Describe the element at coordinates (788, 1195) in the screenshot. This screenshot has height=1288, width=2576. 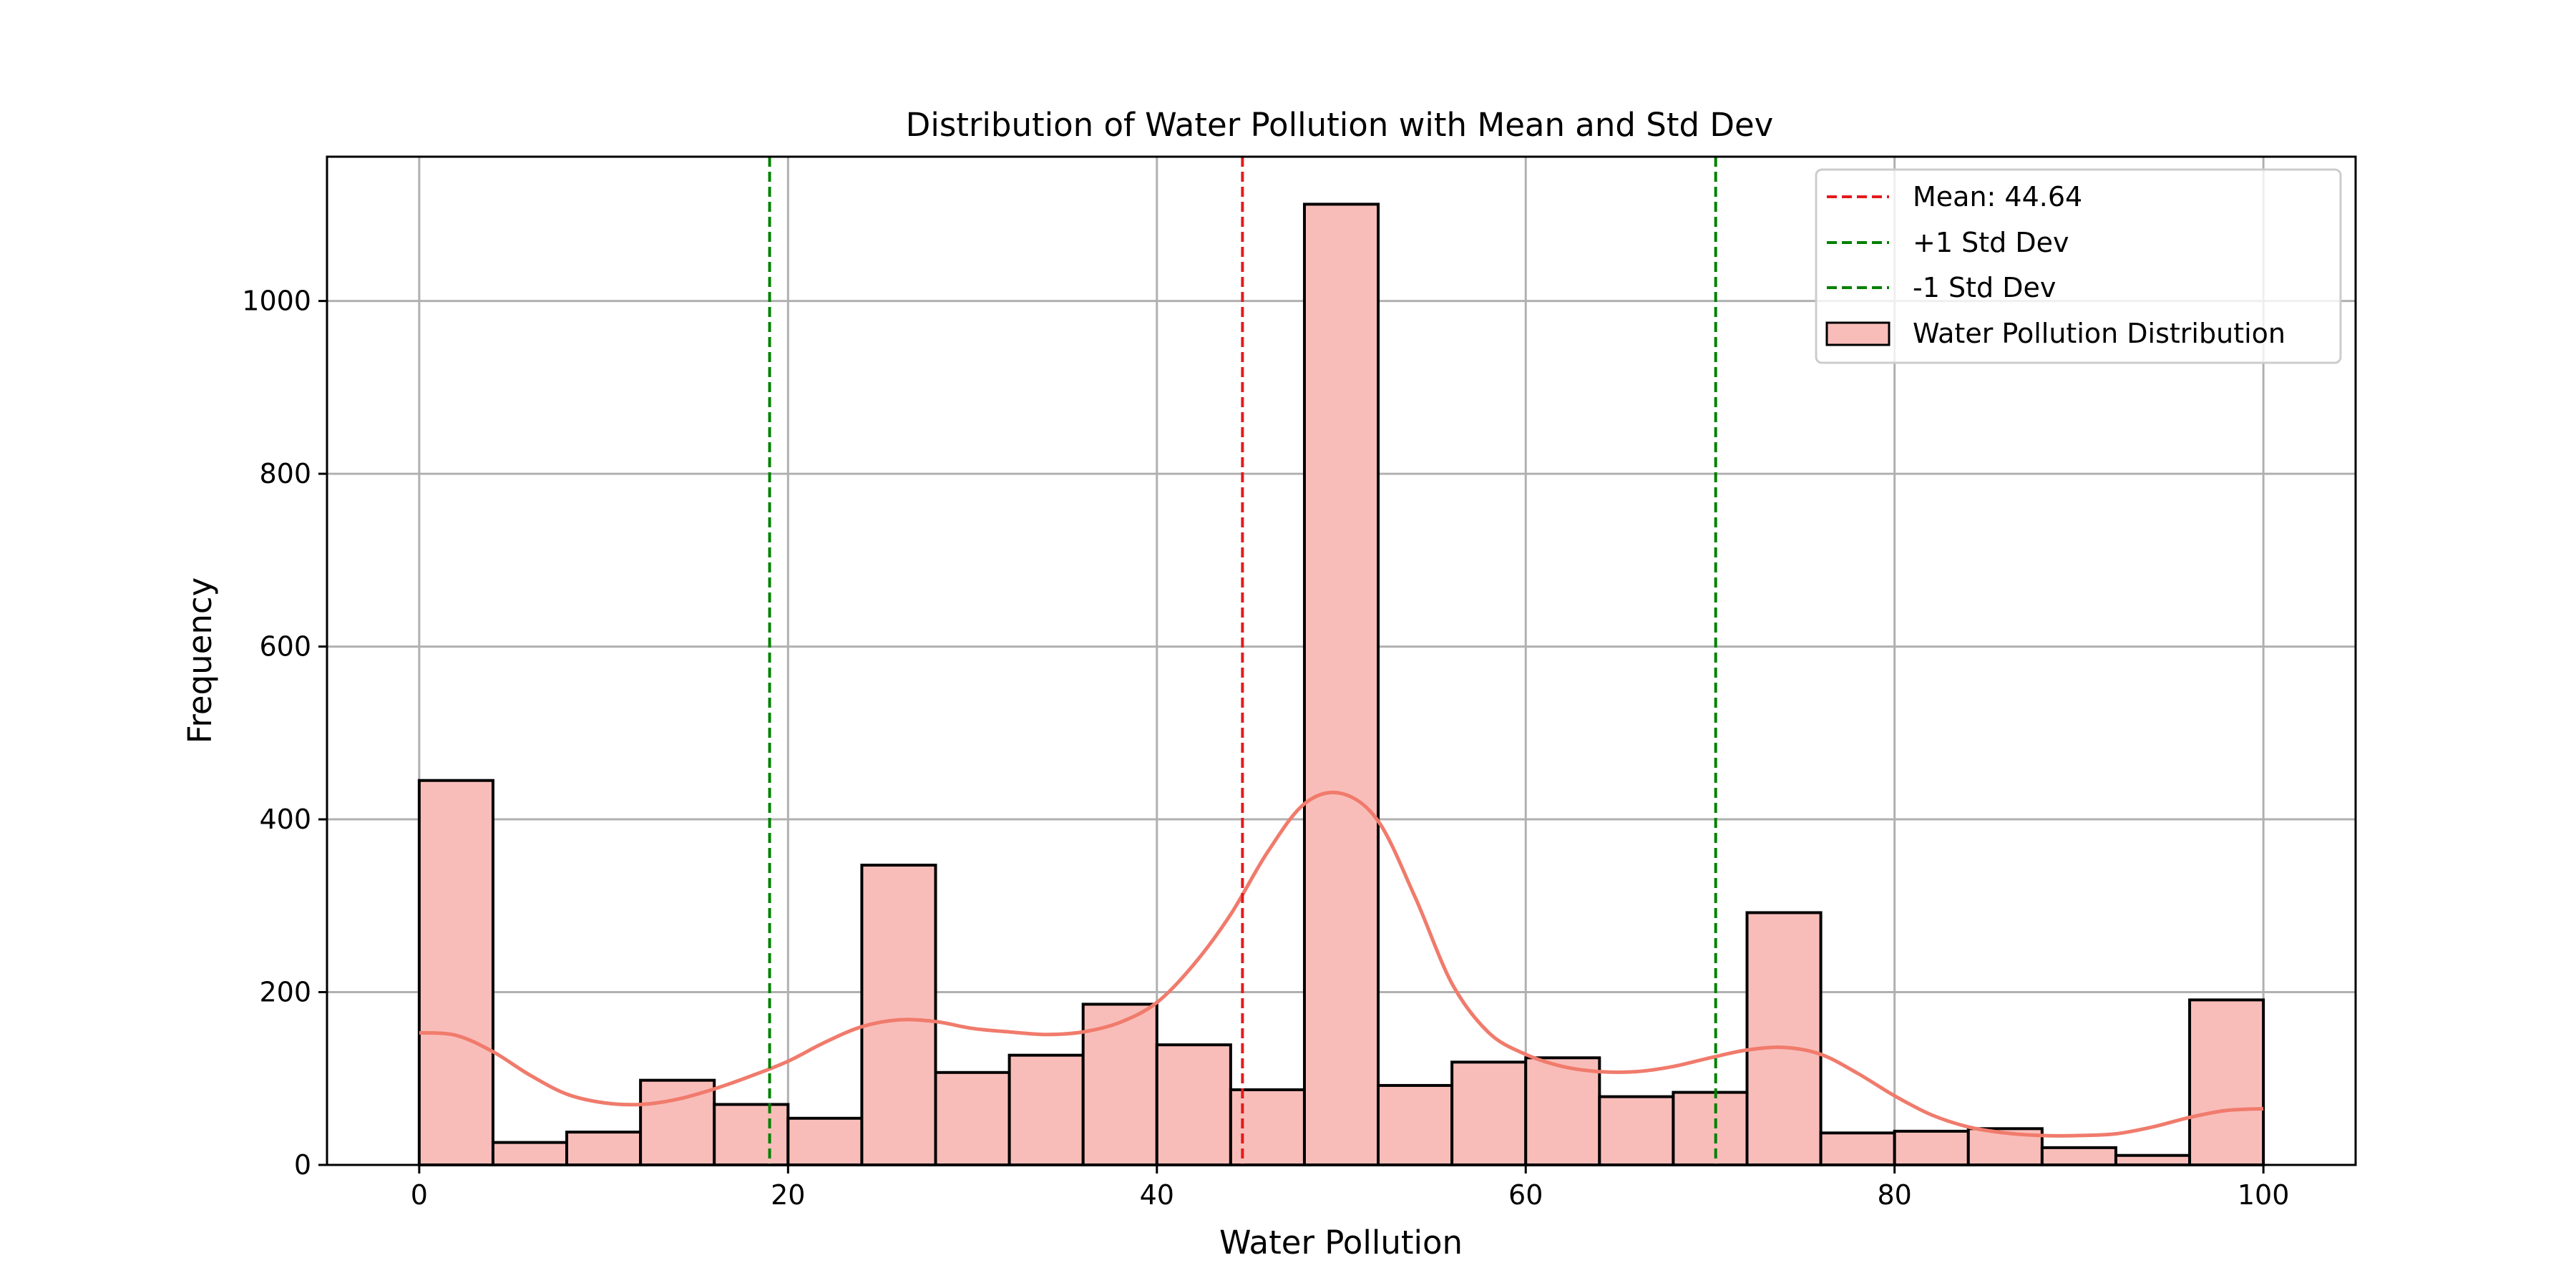
I see `x-tick-label: 20` at that location.